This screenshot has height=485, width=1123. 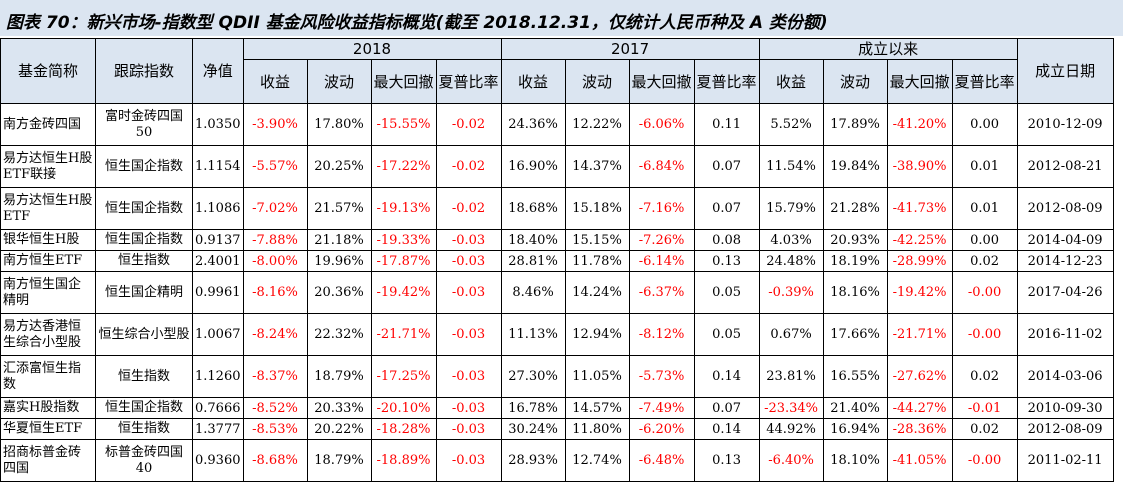 I want to click on drawdown-2018-cell: -18.89%, so click(x=403, y=460).